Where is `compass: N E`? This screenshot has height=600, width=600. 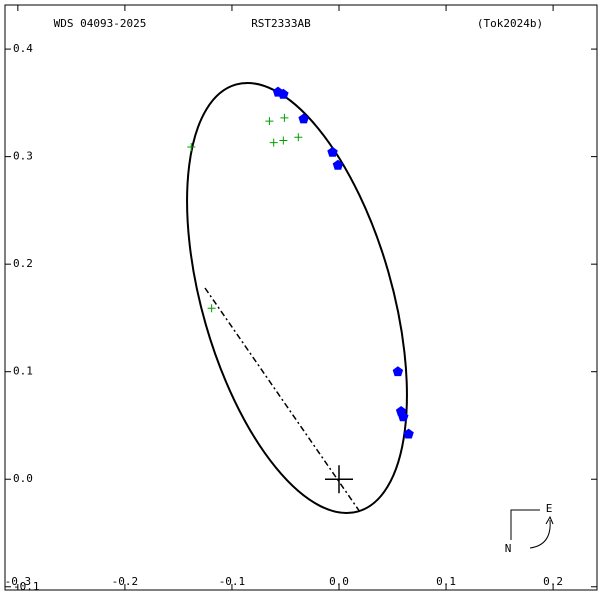
compass: N E is located at coordinates (529, 528).